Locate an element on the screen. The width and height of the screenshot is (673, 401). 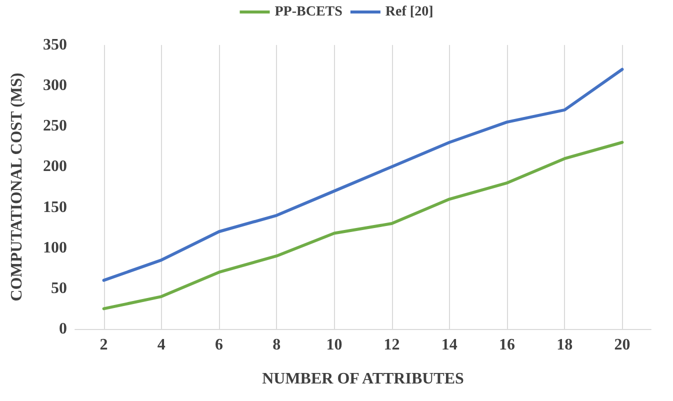
x-tick-label: 12 is located at coordinates (392, 345).